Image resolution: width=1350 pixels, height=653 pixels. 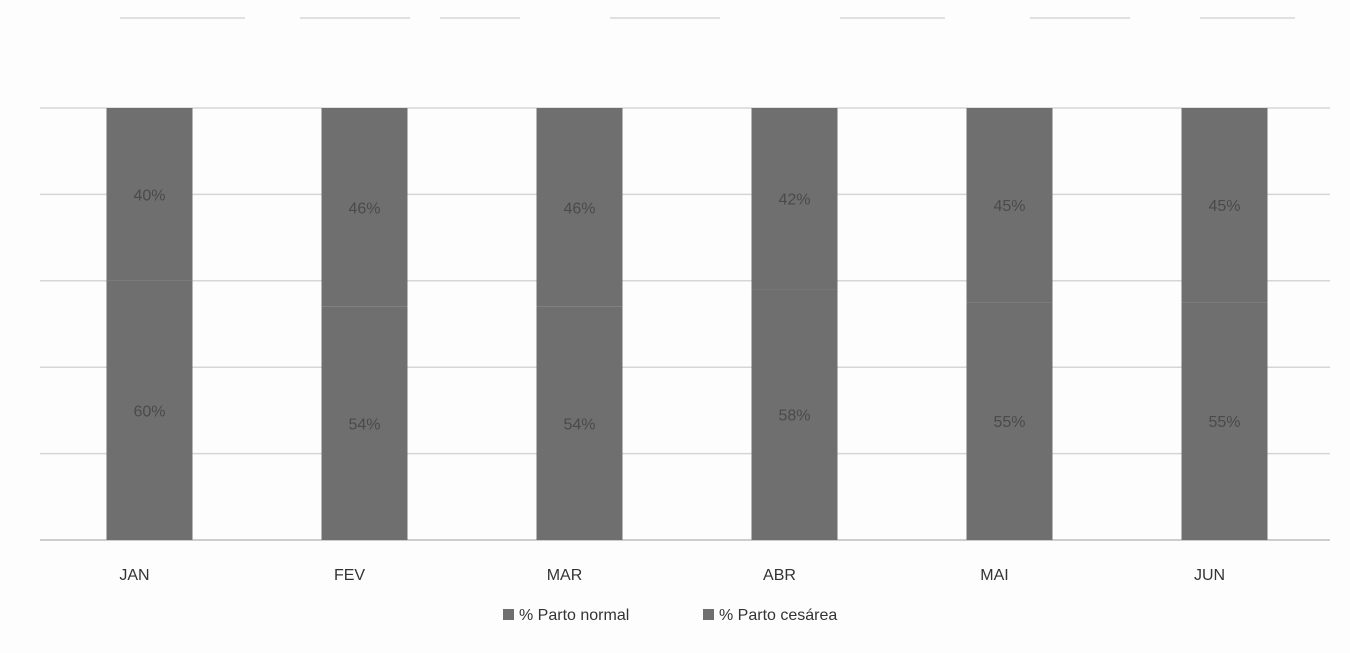 I want to click on x-tick-label: JAN, so click(x=134, y=575).